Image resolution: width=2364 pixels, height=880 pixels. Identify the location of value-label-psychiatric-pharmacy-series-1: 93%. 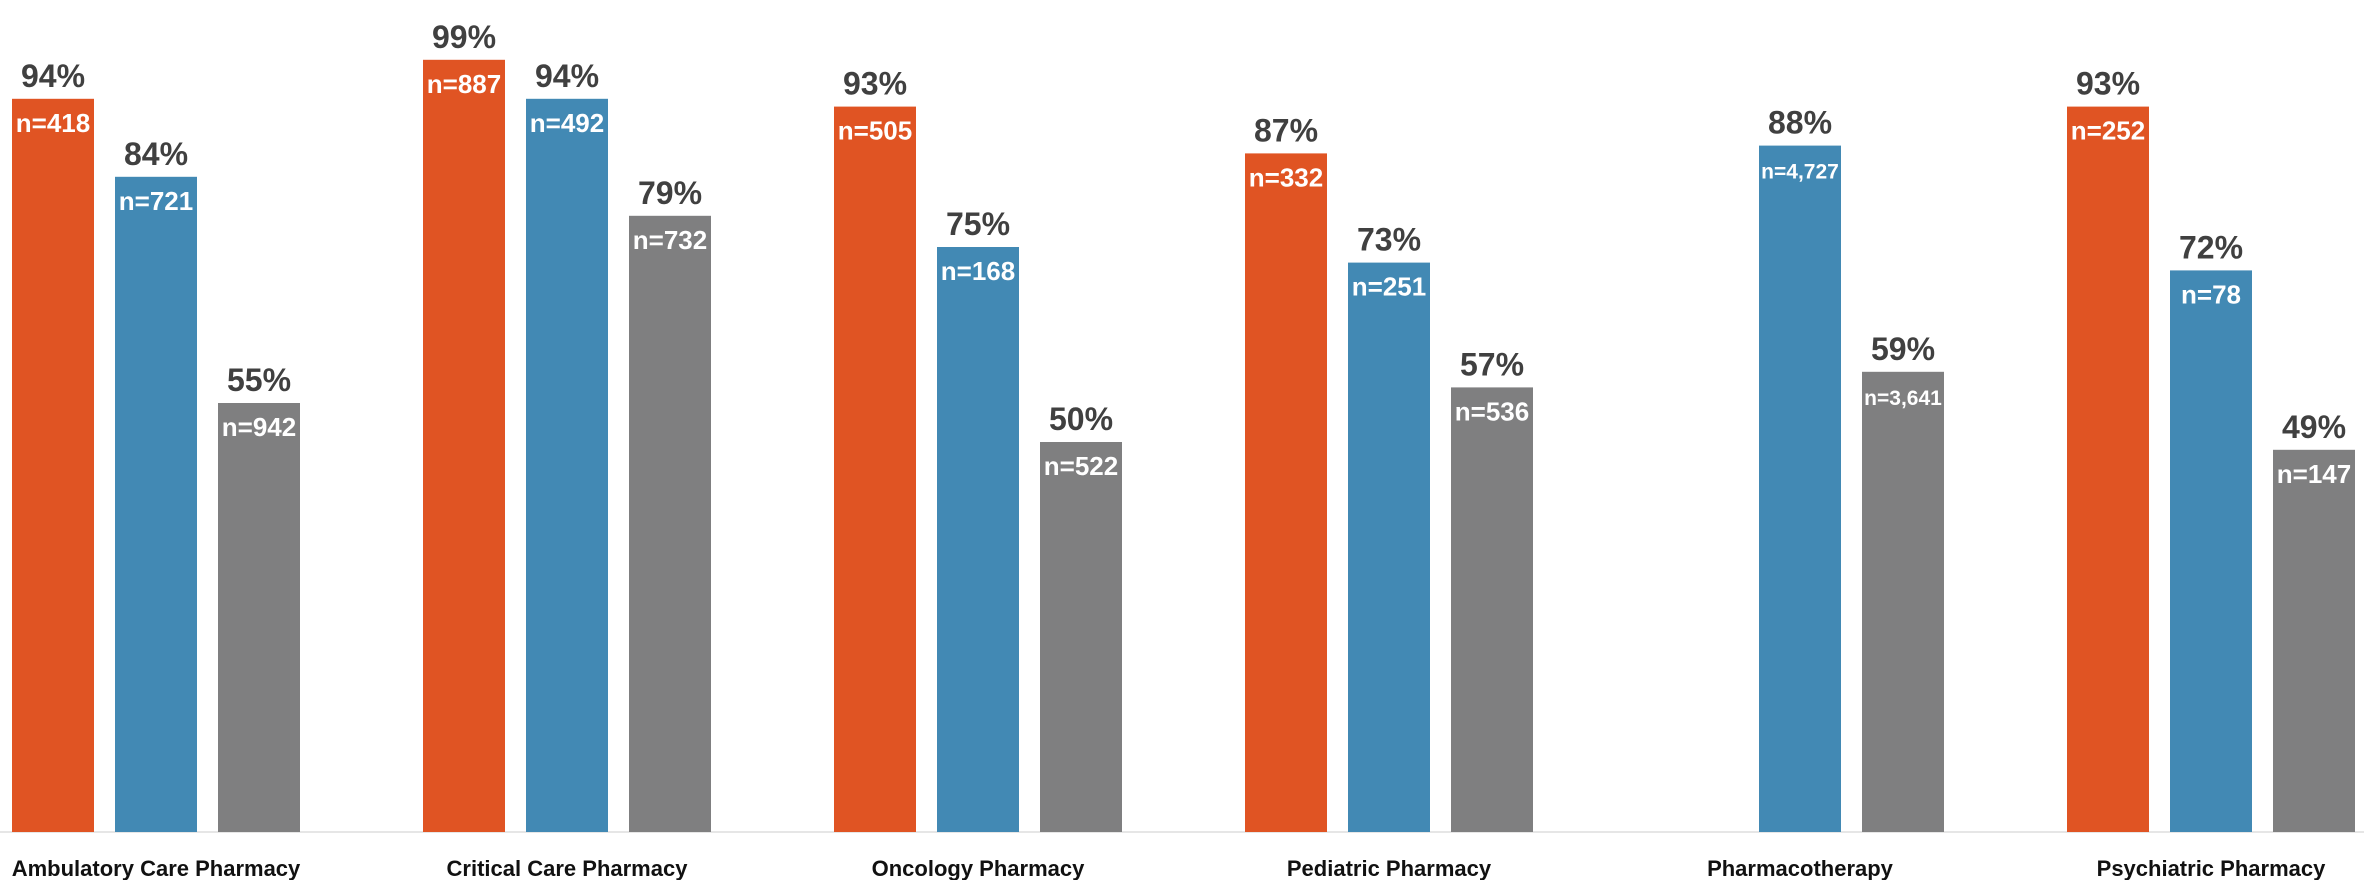
(2108, 84).